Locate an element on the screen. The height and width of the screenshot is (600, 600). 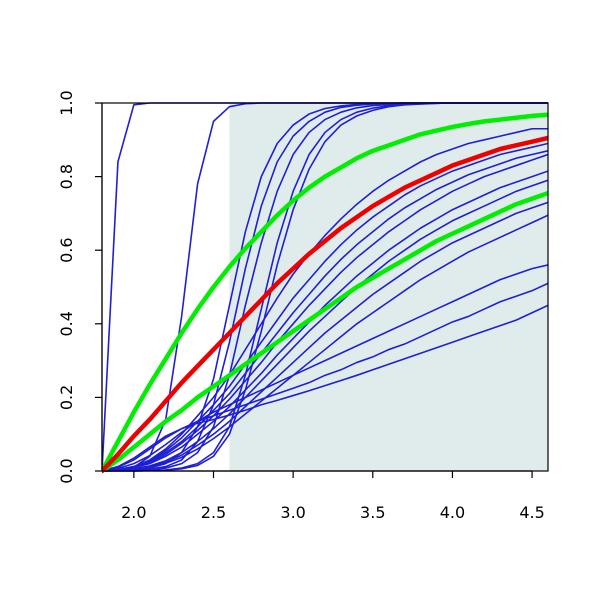
y-axis: 0.0 0.2 0.4 0.6 0.8 1.0 is located at coordinates (80, 287).